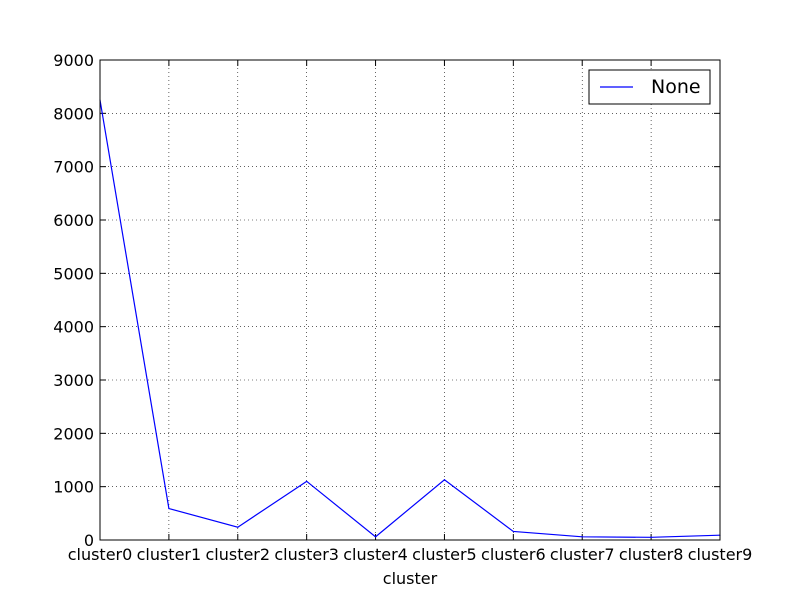  What do you see at coordinates (513, 554) in the screenshot?
I see `x-tick-label: cluster6` at bounding box center [513, 554].